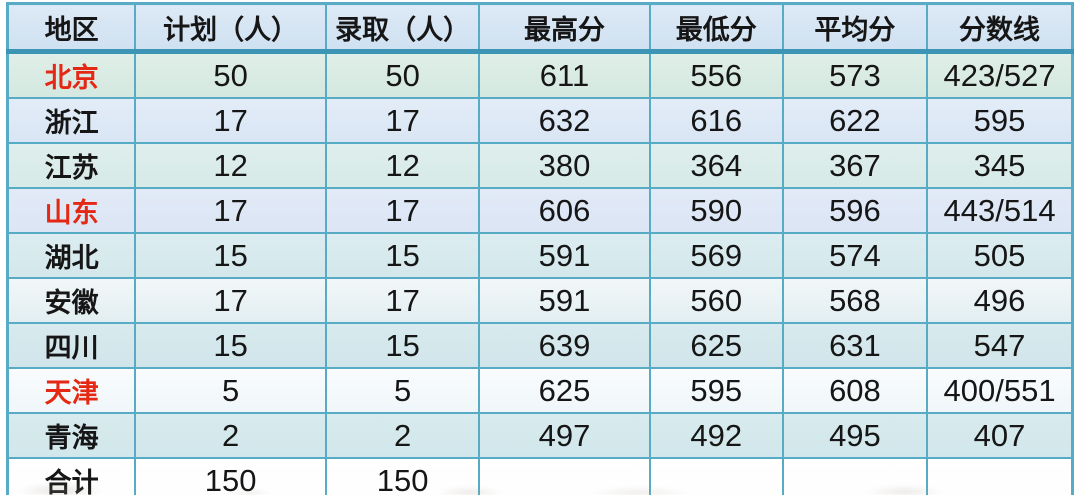  What do you see at coordinates (716, 255) in the screenshot?
I see `value-cell: 569` at bounding box center [716, 255].